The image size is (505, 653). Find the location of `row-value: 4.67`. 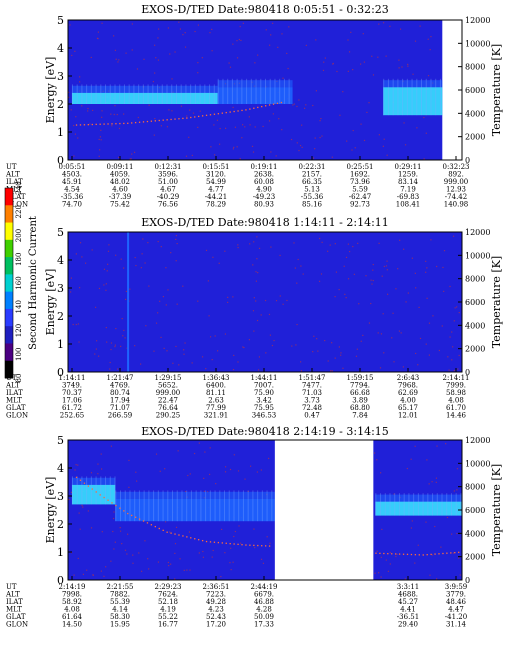

row-value: 4.67 is located at coordinates (168, 190).